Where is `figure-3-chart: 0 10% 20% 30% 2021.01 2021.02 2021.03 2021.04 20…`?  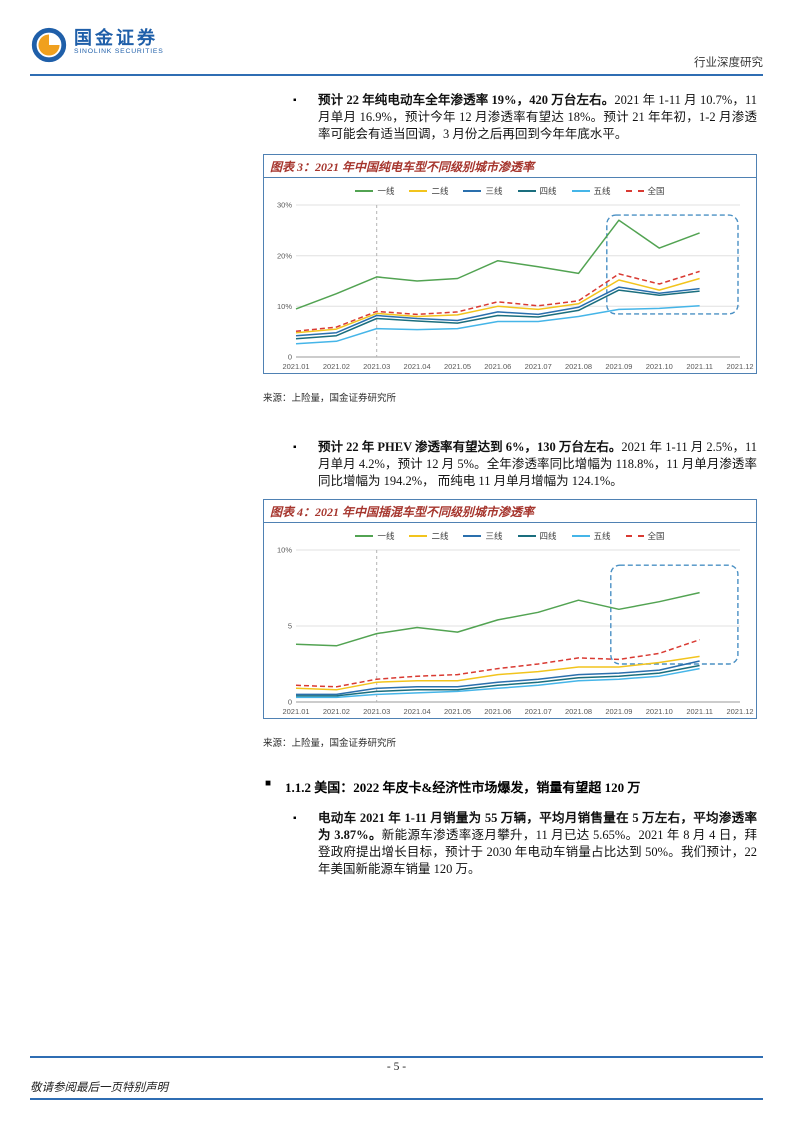
figure-3-chart: 0 10% 20% 30% 2021.01 2021.02 2021.03 2021.04 20… is located at coordinates (515, 286).